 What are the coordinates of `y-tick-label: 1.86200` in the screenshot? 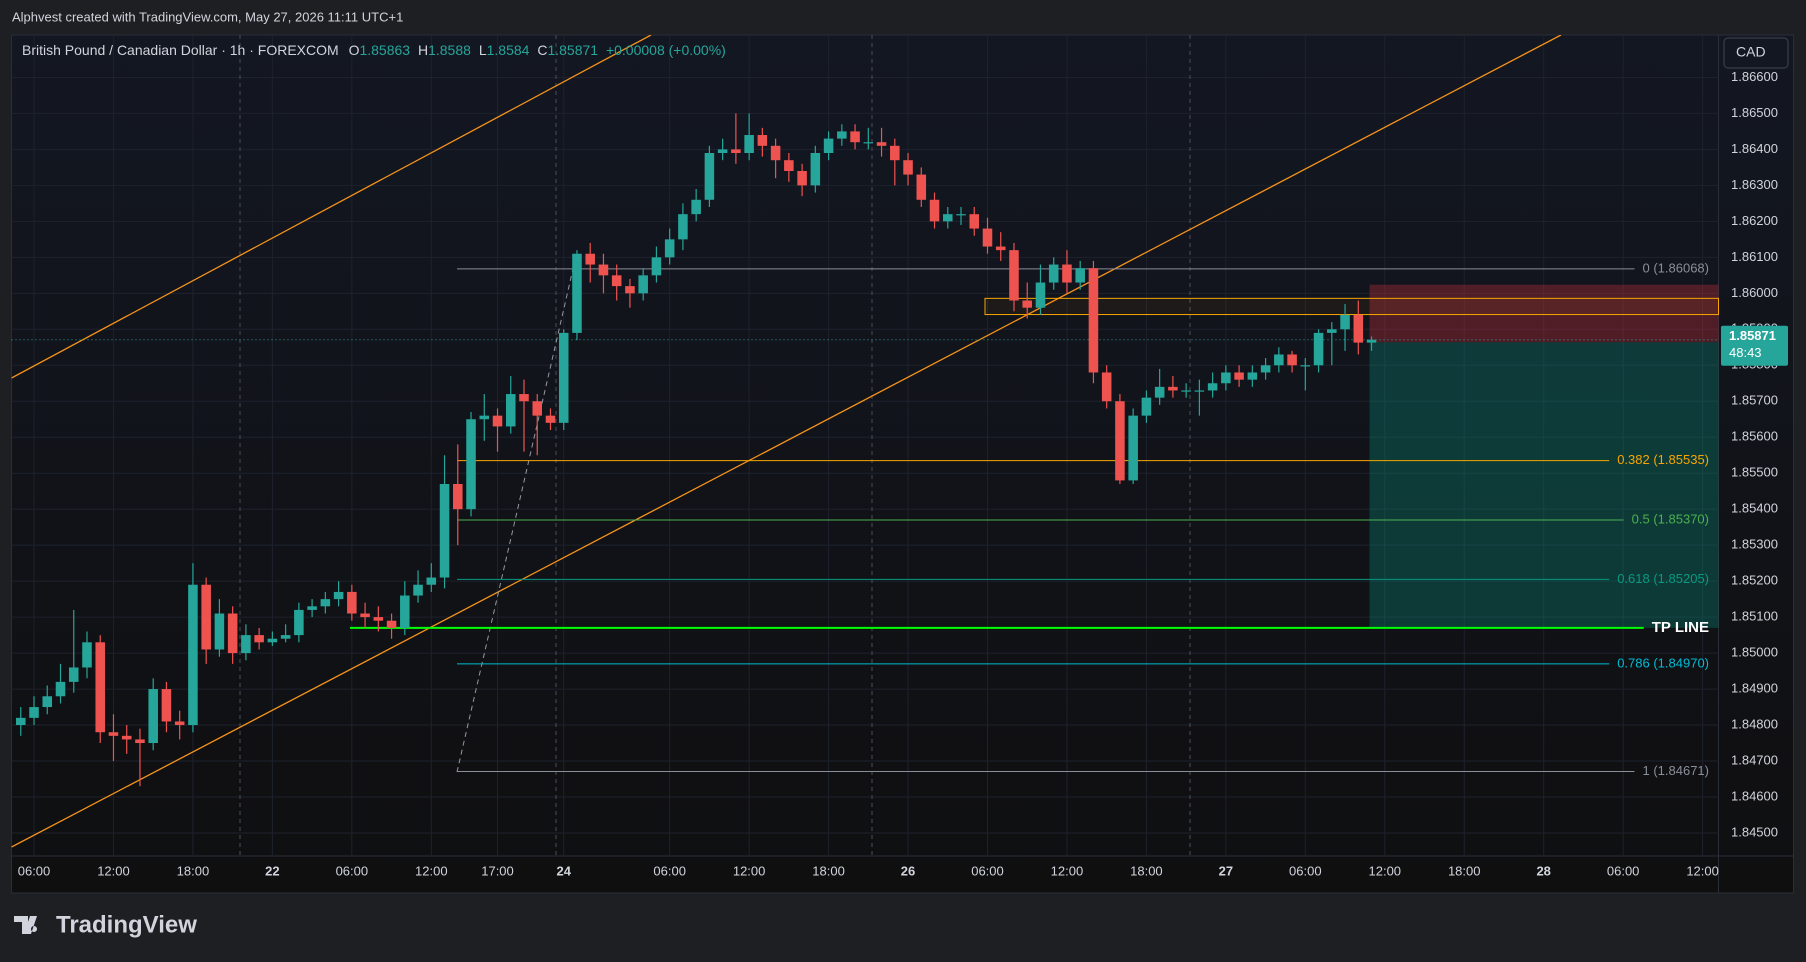 It's located at (1754, 220).